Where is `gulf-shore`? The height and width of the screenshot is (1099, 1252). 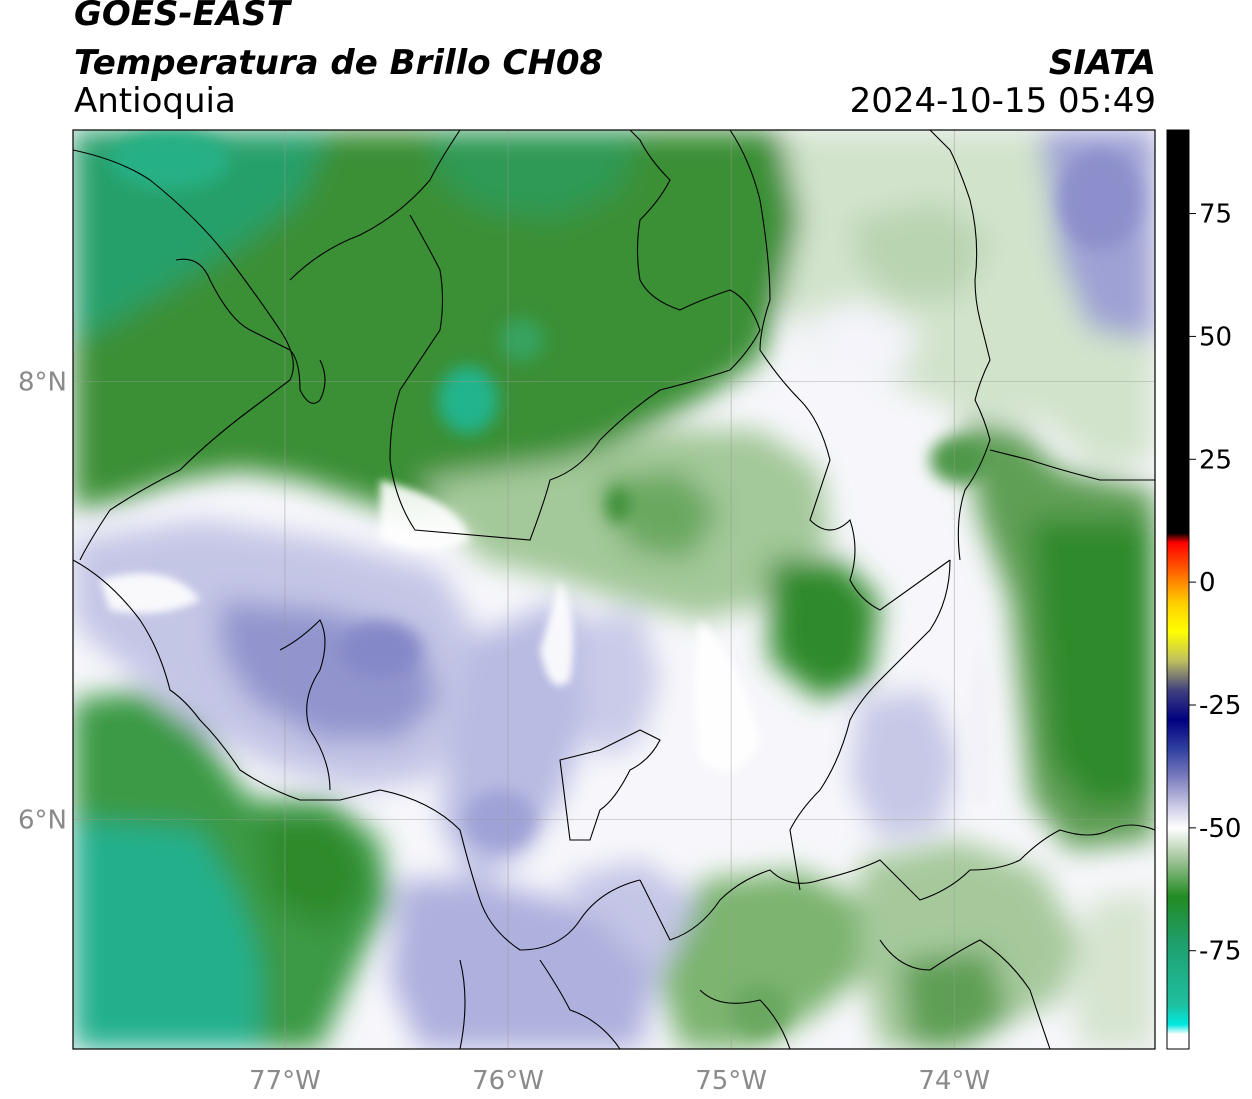 gulf-shore is located at coordinates (375, 205).